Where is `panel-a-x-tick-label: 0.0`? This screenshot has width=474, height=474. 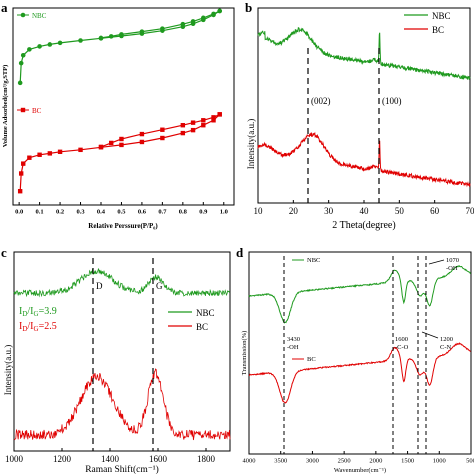 panel-a-x-tick-label: 0.0 is located at coordinates (19, 212).